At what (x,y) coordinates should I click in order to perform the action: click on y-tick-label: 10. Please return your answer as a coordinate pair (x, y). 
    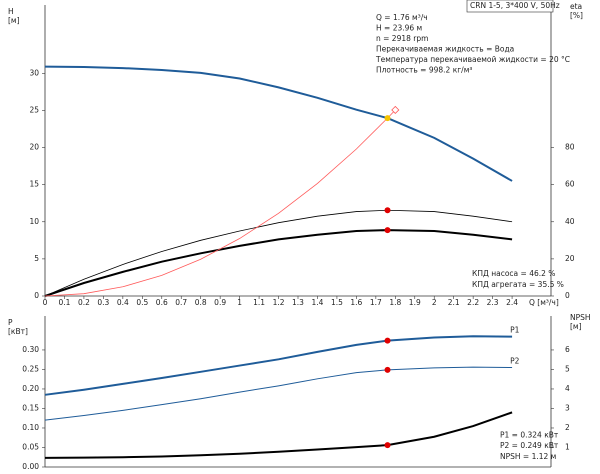
    Looking at the image, I should click on (34, 221).